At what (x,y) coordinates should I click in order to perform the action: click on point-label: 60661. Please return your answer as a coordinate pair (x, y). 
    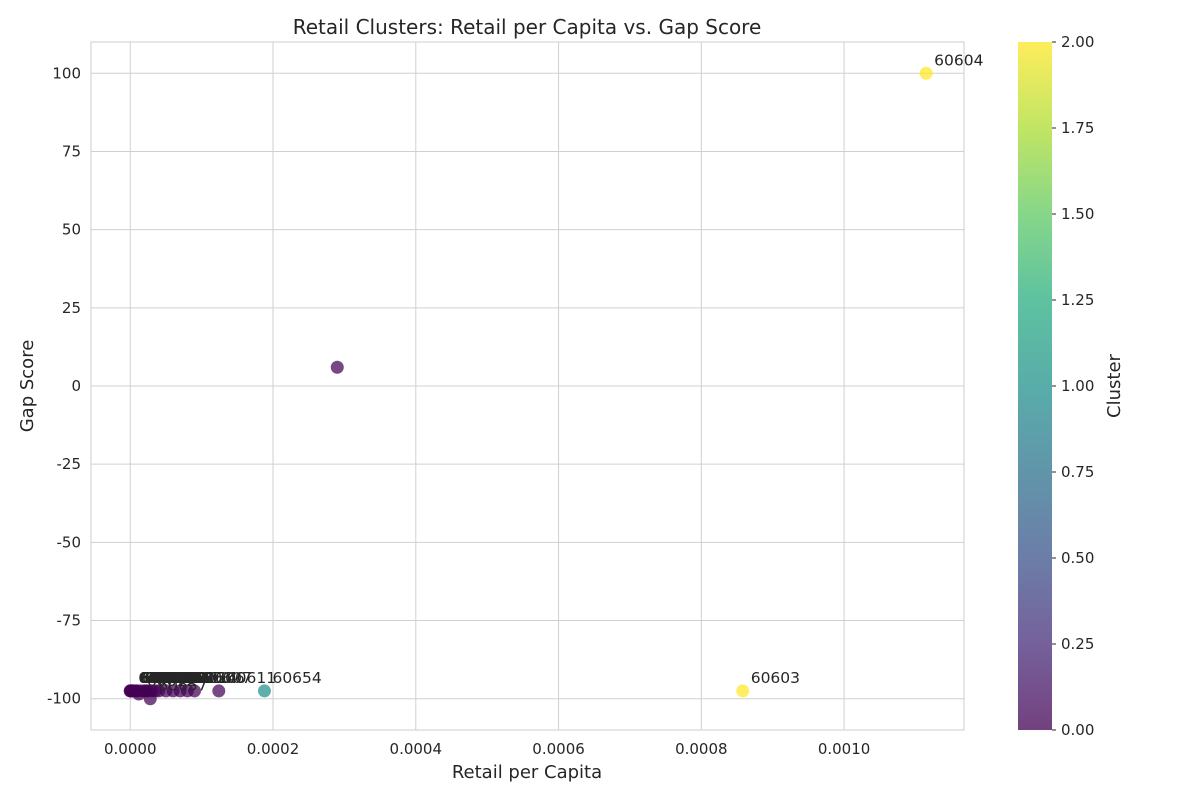
    Looking at the image, I should click on (178, 678).